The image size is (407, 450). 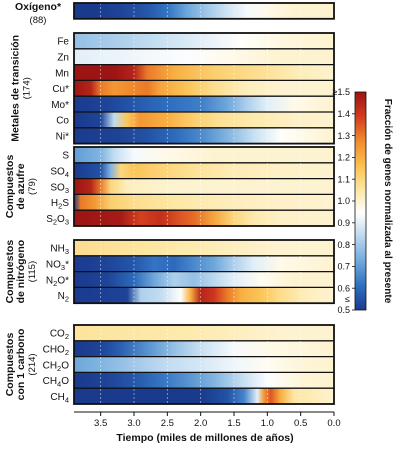 What do you see at coordinates (32, 364) in the screenshot?
I see `group-count: (214)` at bounding box center [32, 364].